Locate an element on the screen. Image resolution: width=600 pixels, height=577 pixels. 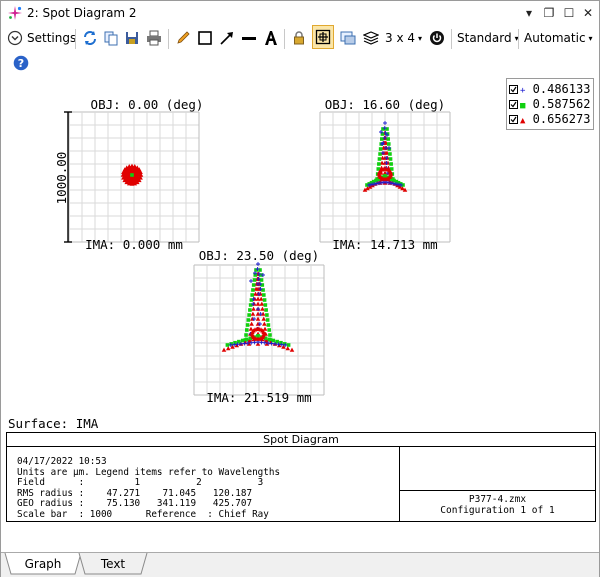
power-circle-icon is located at coordinates (437, 38).